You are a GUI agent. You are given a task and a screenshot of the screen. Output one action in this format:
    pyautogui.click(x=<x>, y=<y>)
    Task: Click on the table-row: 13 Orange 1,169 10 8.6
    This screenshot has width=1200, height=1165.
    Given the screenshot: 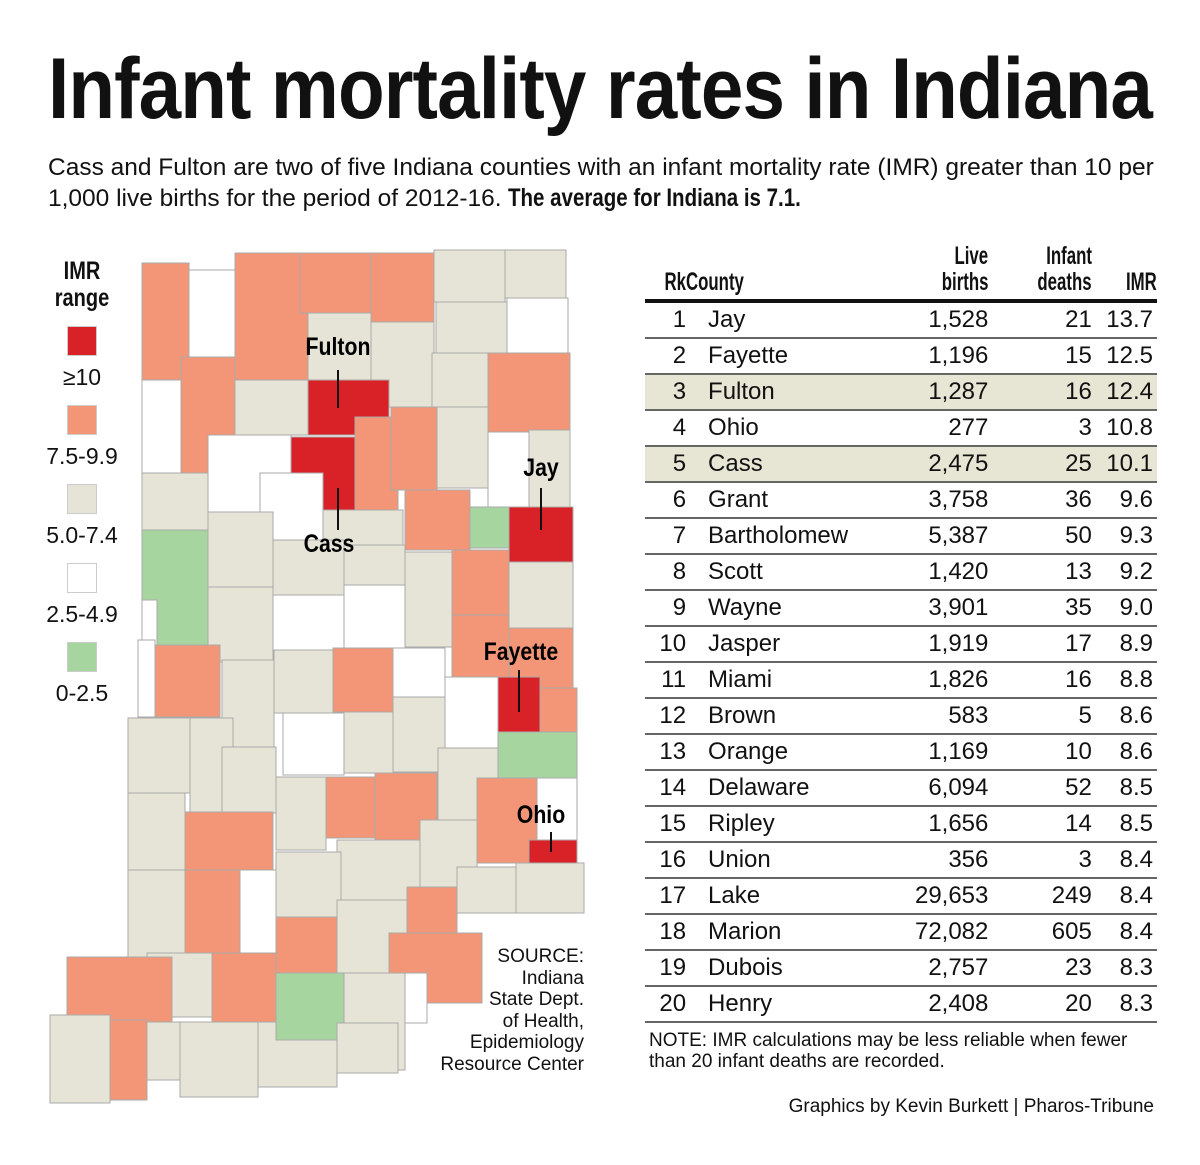 What is the action you would take?
    pyautogui.click(x=901, y=752)
    